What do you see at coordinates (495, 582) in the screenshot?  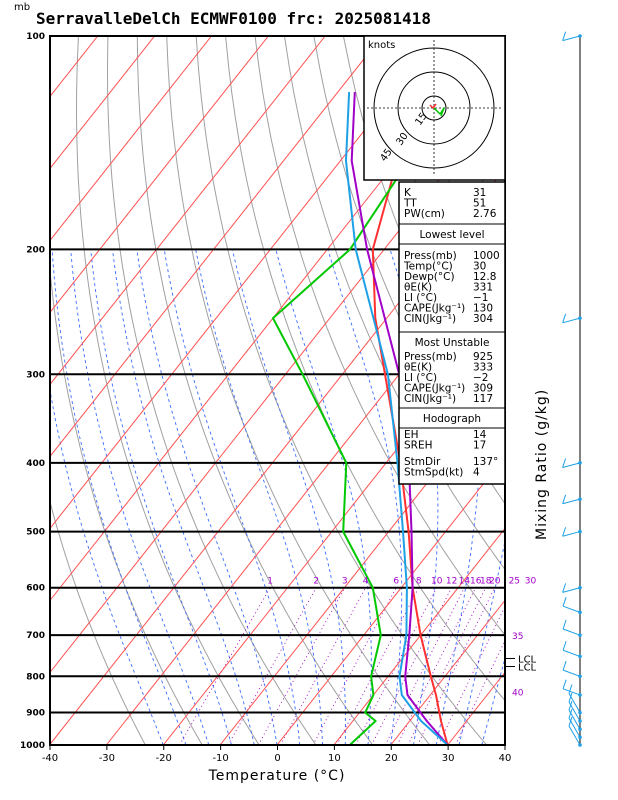 I see `mixing-ratio-label: 20` at bounding box center [495, 582].